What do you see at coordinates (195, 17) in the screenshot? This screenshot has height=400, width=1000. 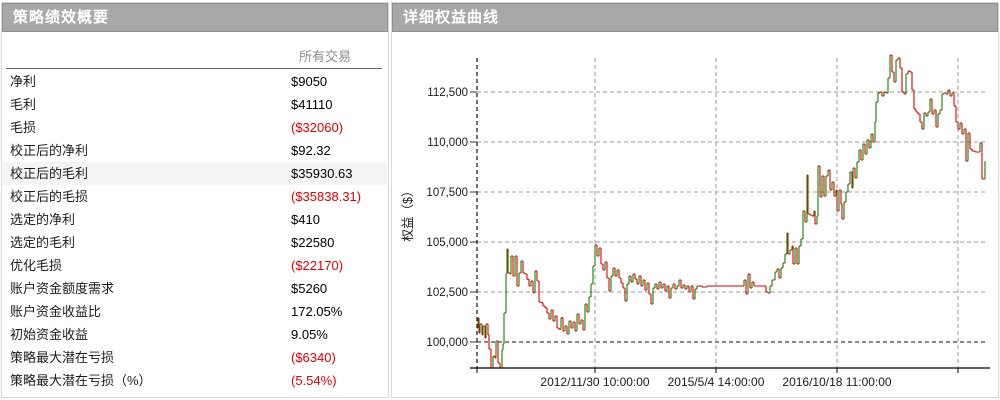 I see `summary-panel-title: 策略绩效概要` at bounding box center [195, 17].